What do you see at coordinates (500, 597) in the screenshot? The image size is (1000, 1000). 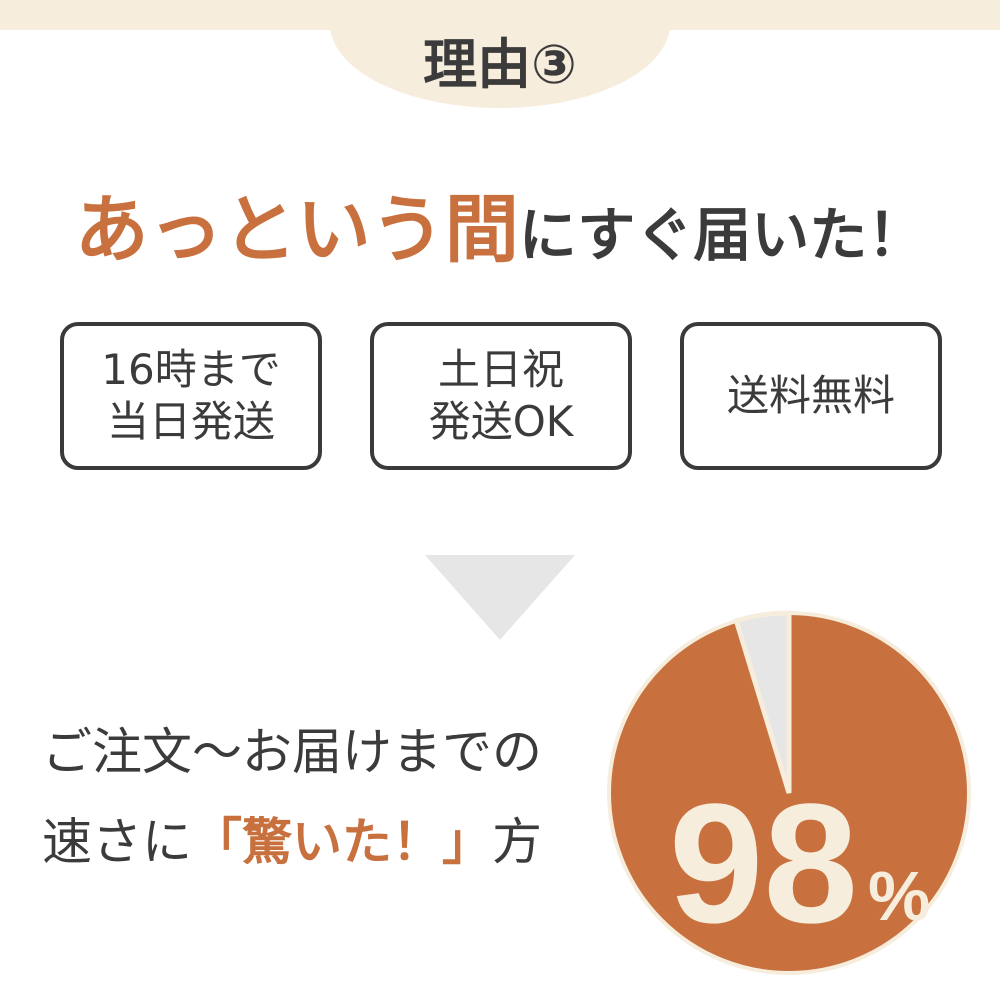 I see `down-arrow-icon` at bounding box center [500, 597].